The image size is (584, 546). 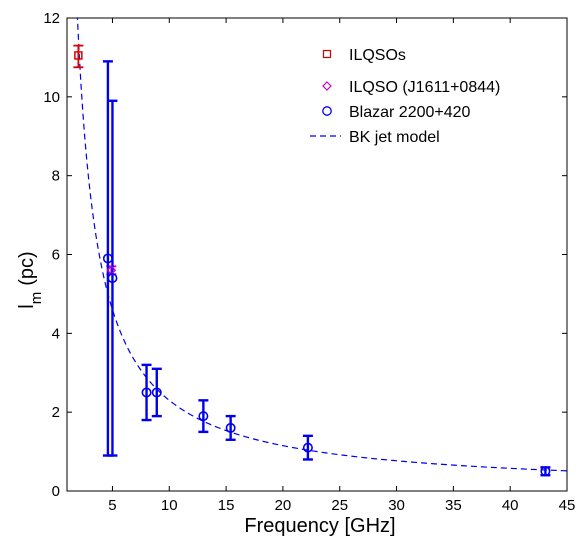 What do you see at coordinates (327, 54) in the screenshot?
I see `legend-marker-ilqsos` at bounding box center [327, 54].